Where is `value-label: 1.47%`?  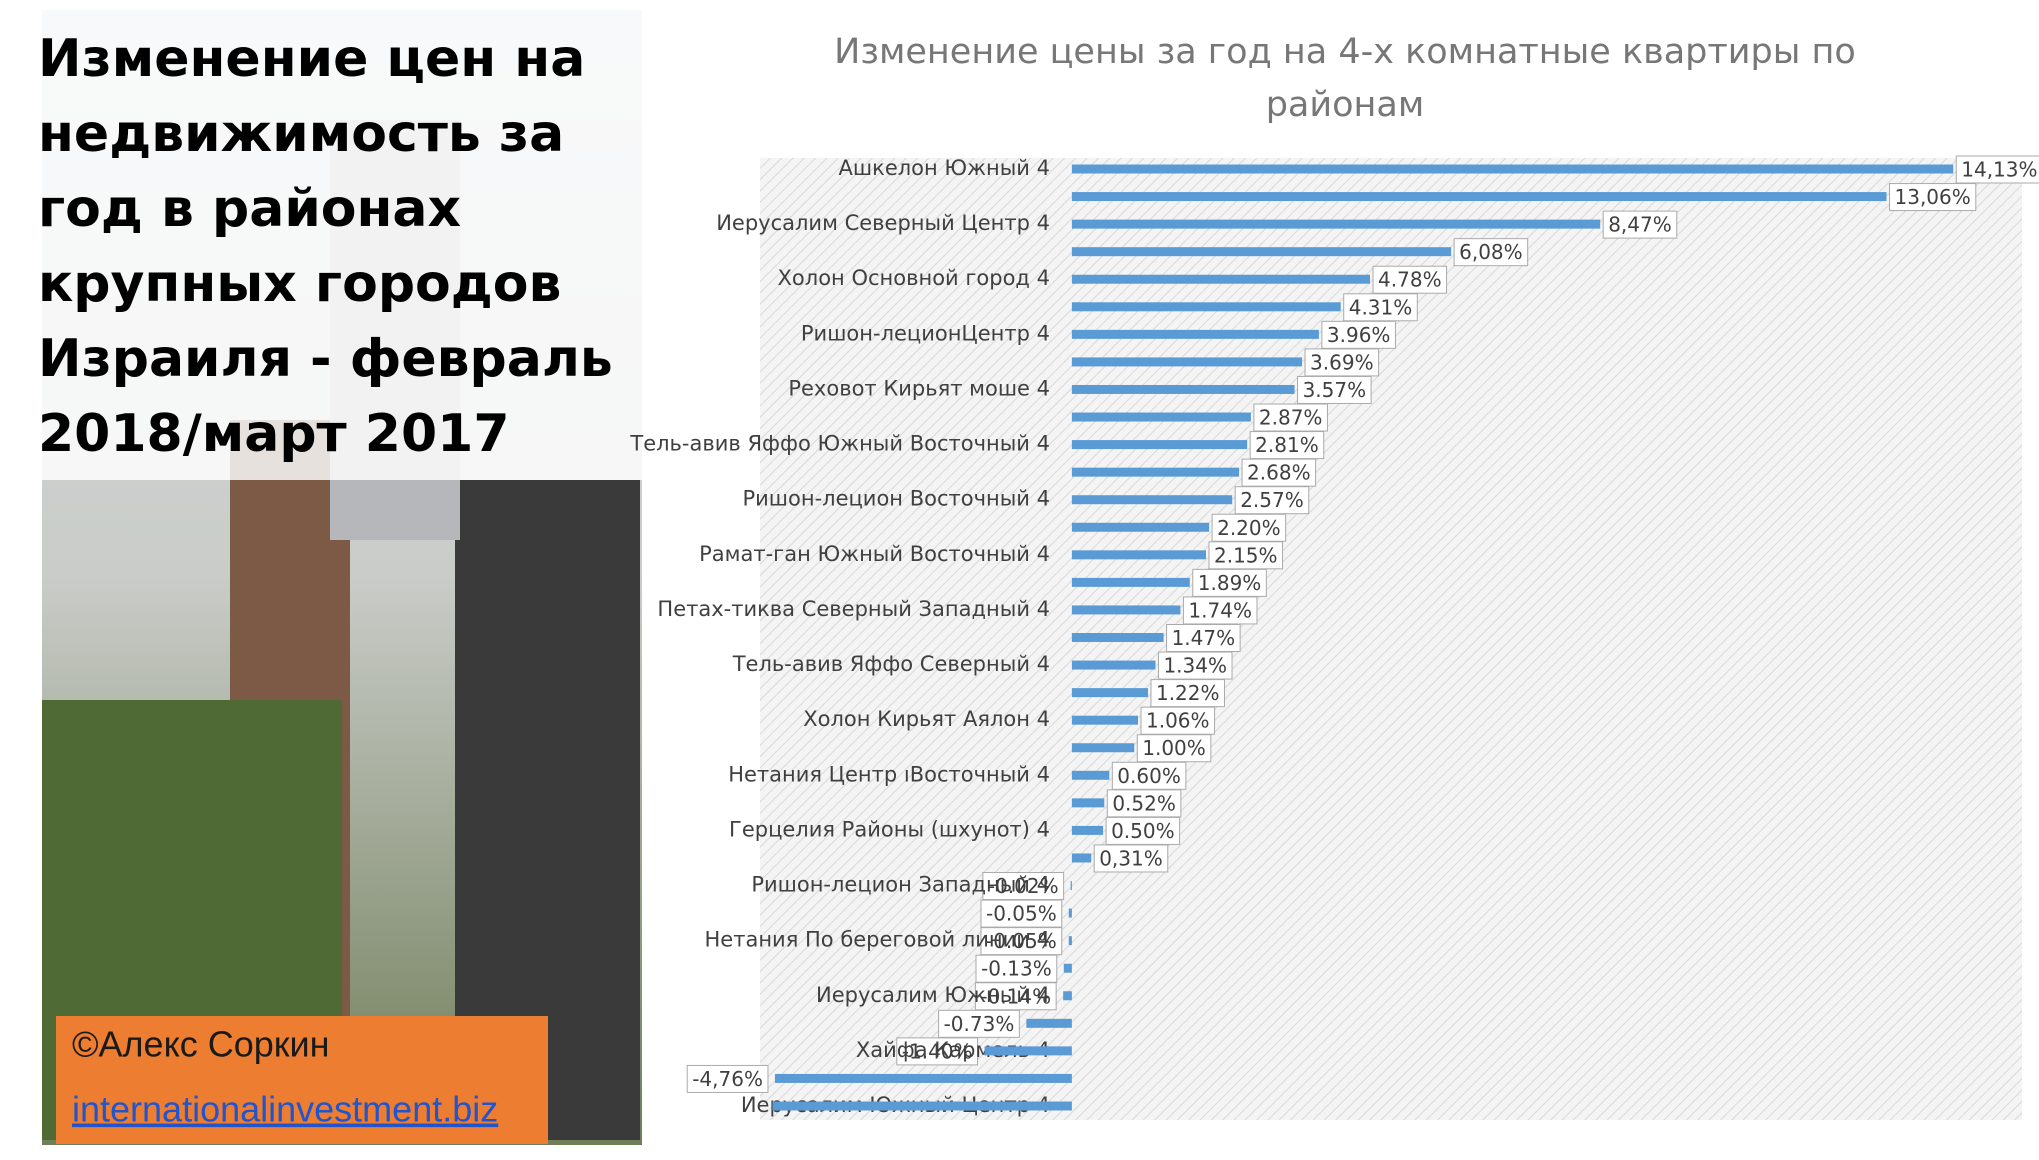 value-label: 1.47% is located at coordinates (1204, 638).